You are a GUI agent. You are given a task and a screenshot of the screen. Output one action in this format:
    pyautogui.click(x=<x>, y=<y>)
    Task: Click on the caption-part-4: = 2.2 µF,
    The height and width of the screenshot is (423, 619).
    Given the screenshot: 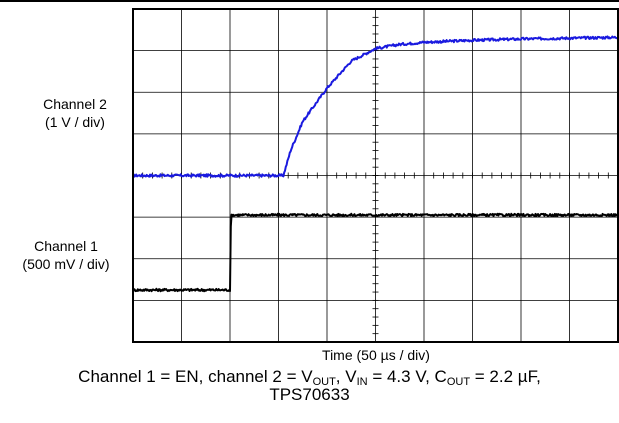 What is the action you would take?
    pyautogui.click(x=505, y=376)
    